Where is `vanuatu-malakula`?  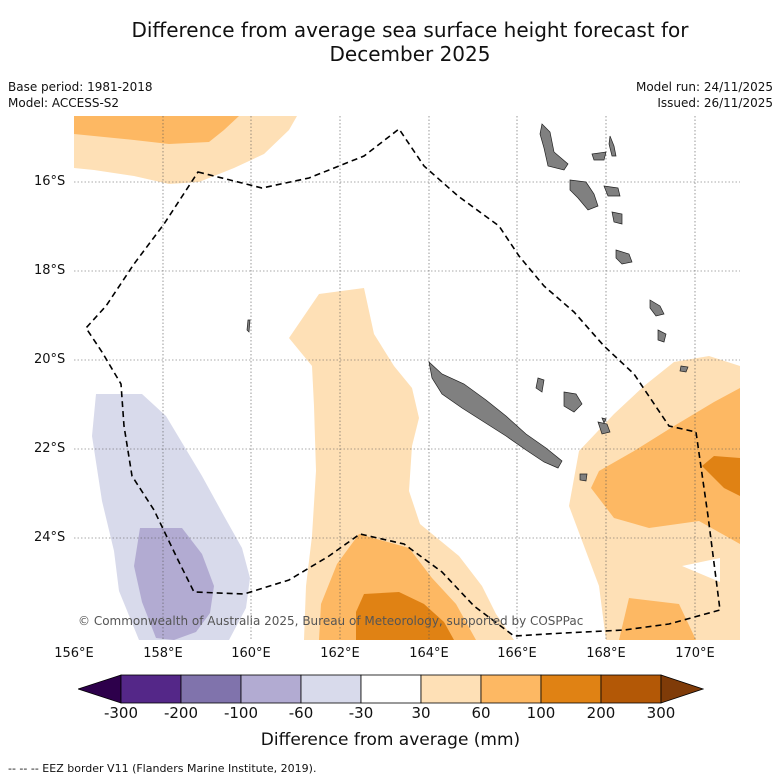 vanuatu-malakula is located at coordinates (584, 195).